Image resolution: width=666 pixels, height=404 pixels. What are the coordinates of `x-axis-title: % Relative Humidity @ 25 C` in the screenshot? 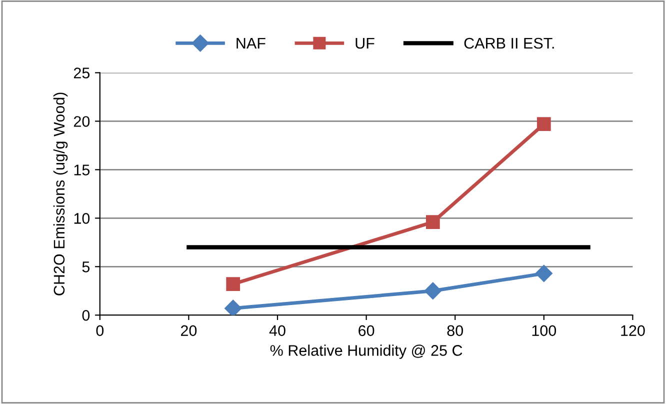 It's located at (366, 351).